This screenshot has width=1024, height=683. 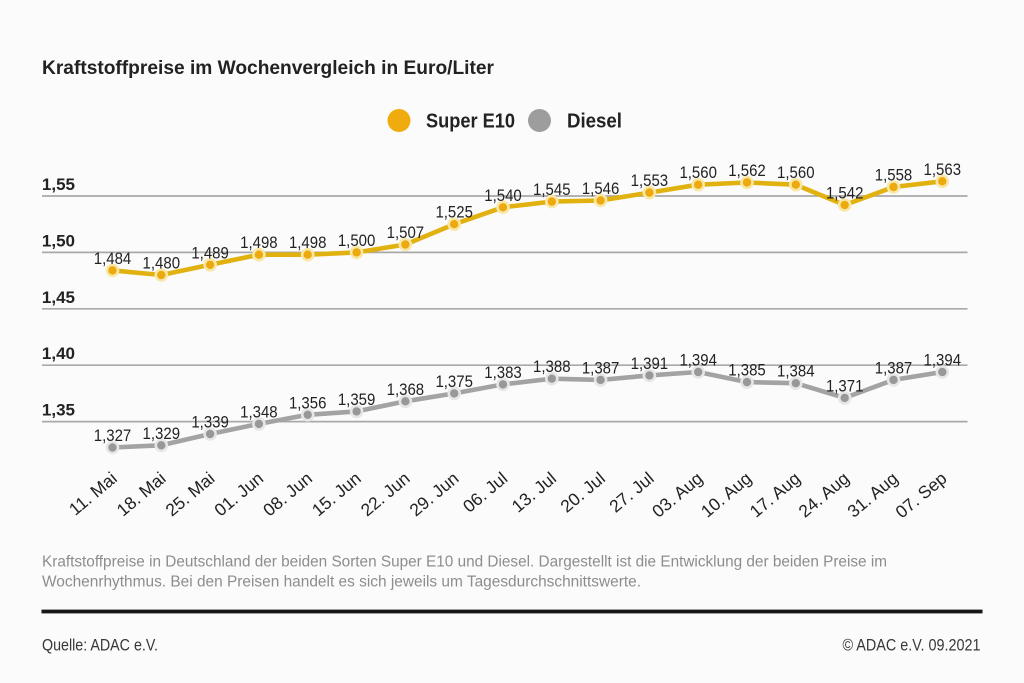 I want to click on svg-text: Diesel, so click(x=594, y=122).